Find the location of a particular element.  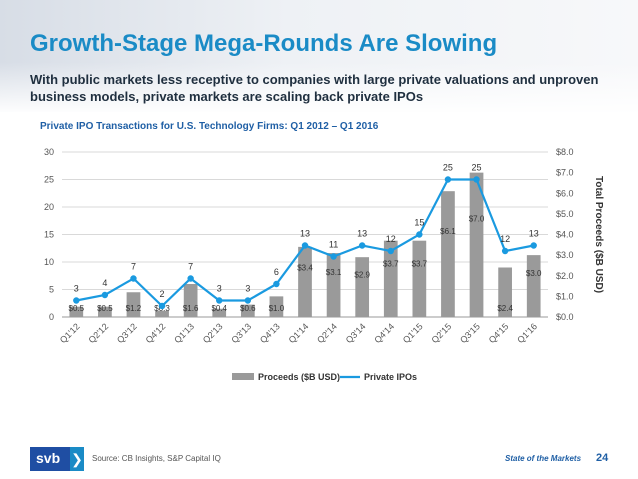

right-axis-tick: $4.0 is located at coordinates (565, 235).